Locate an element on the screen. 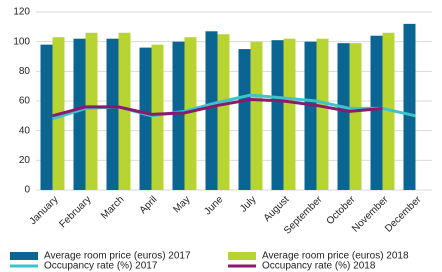 The image size is (442, 272). legend-label: Occupancy rate (%) 2017 is located at coordinates (101, 266).